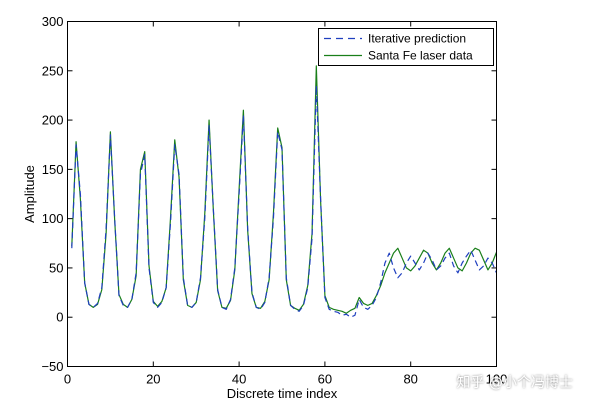 The width and height of the screenshot is (589, 406). Describe the element at coordinates (56, 267) in the screenshot. I see `y-tick-label: 50` at that location.